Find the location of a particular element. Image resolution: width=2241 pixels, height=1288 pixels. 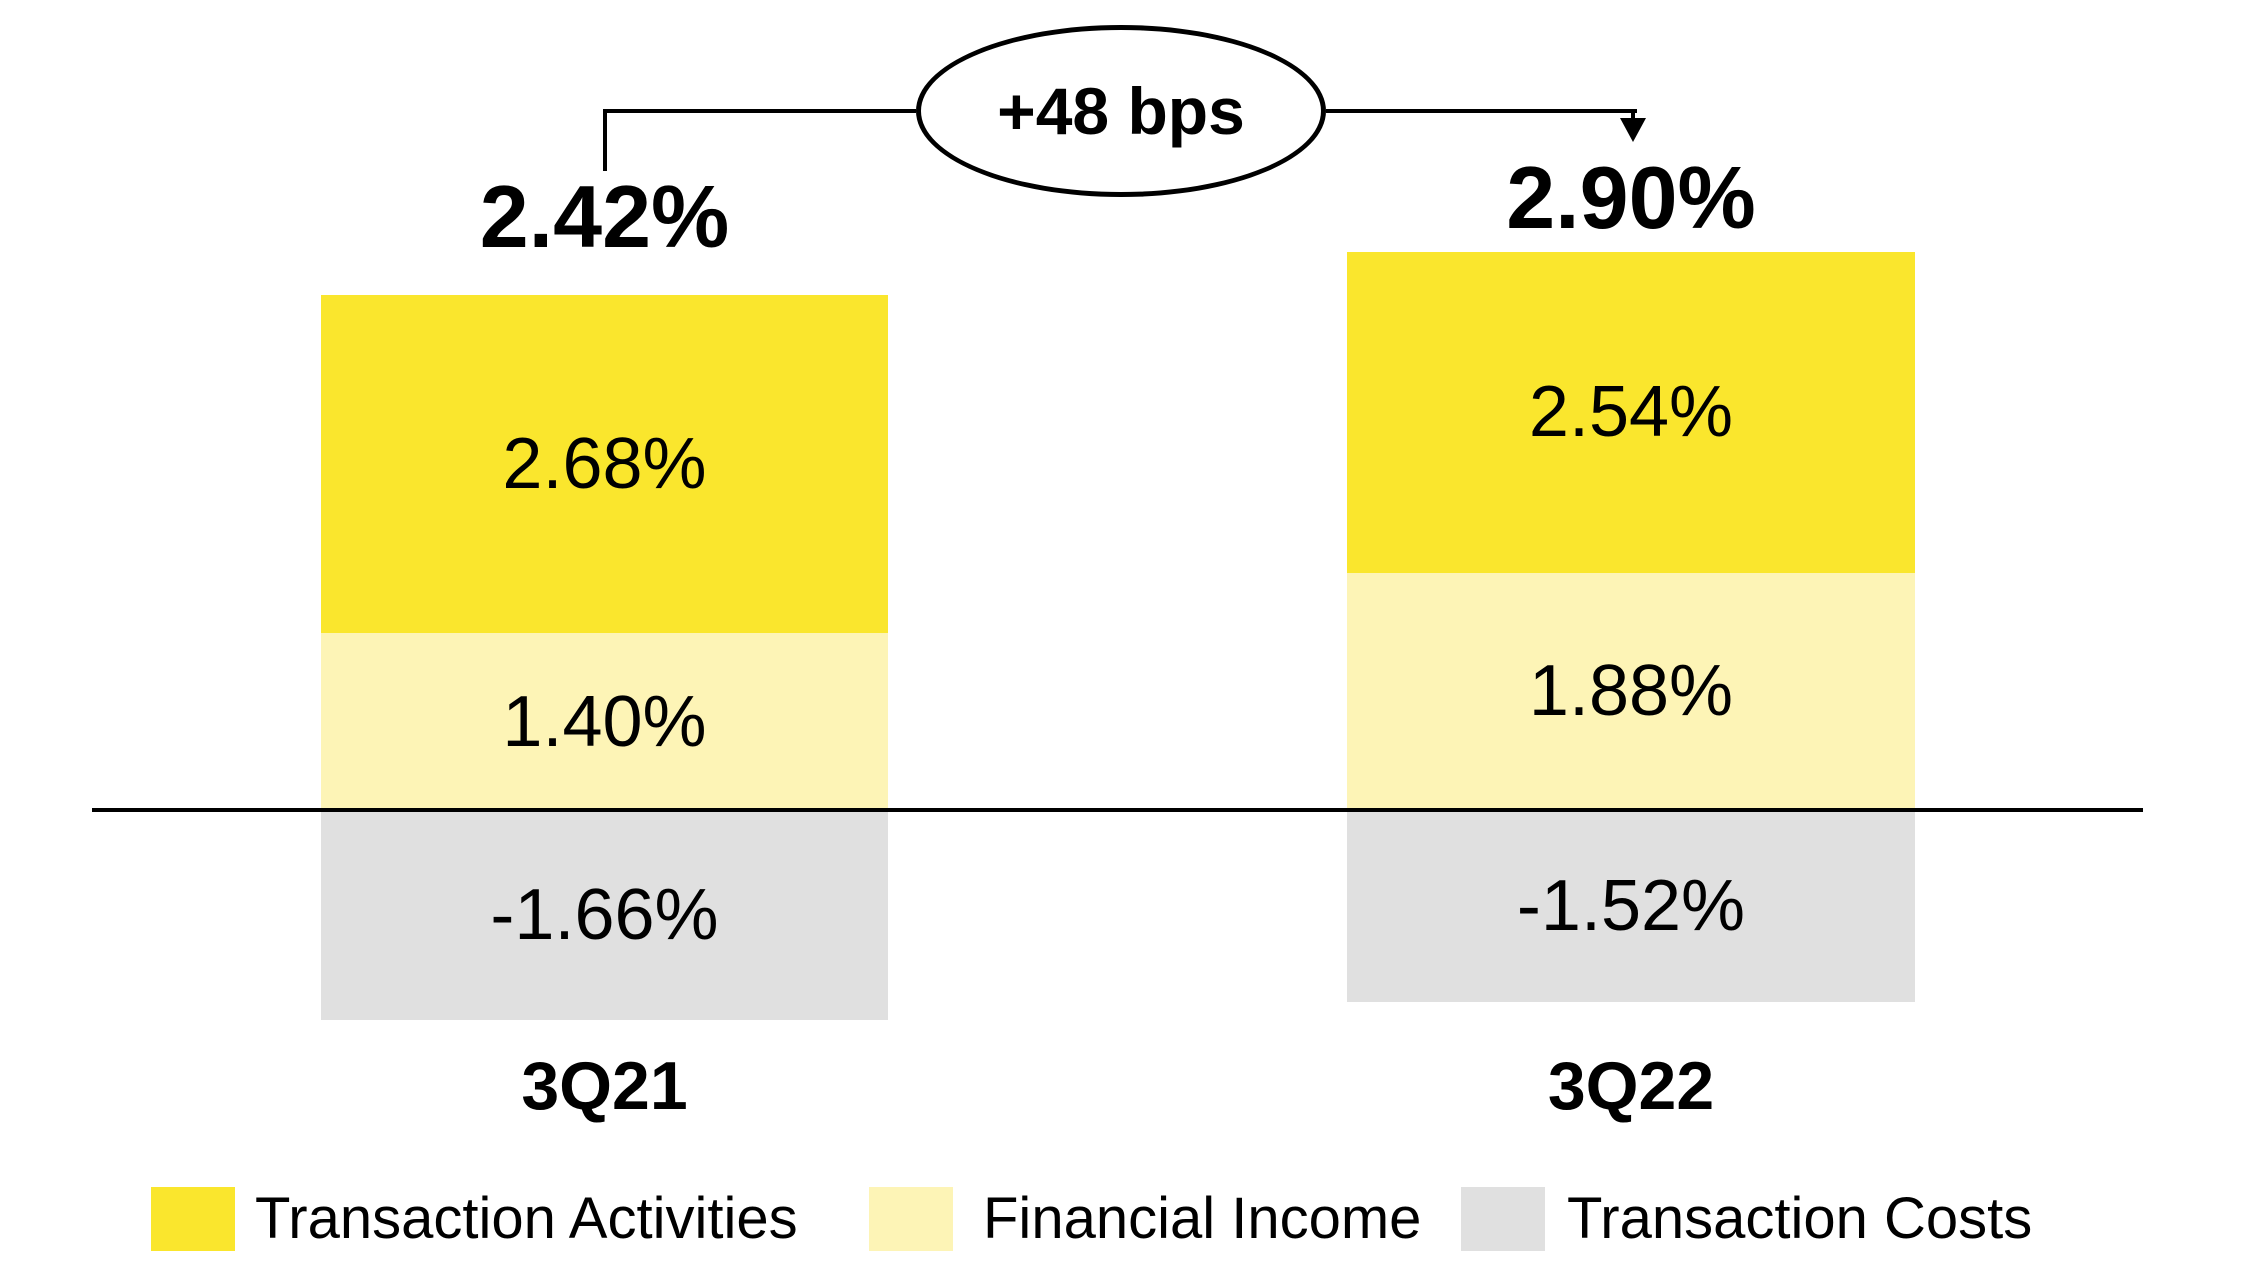

segment-transaction-costs-3q22: -1.52% is located at coordinates (1631, 906).